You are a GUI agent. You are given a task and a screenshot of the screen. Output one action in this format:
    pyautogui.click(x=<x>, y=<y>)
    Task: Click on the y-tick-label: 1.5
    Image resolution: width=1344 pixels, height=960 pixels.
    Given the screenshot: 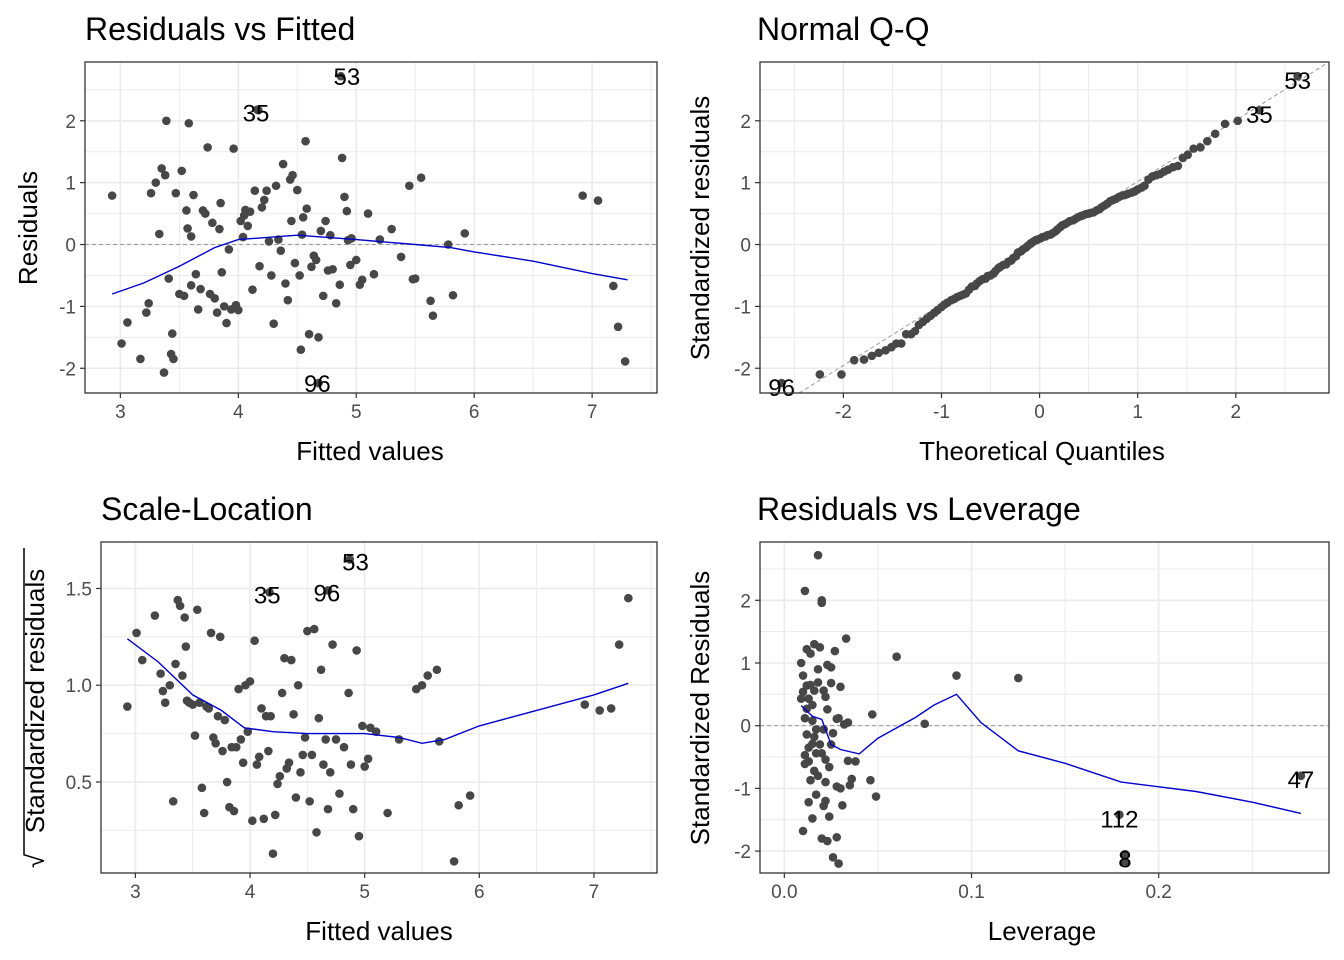 What is the action you would take?
    pyautogui.click(x=79, y=589)
    